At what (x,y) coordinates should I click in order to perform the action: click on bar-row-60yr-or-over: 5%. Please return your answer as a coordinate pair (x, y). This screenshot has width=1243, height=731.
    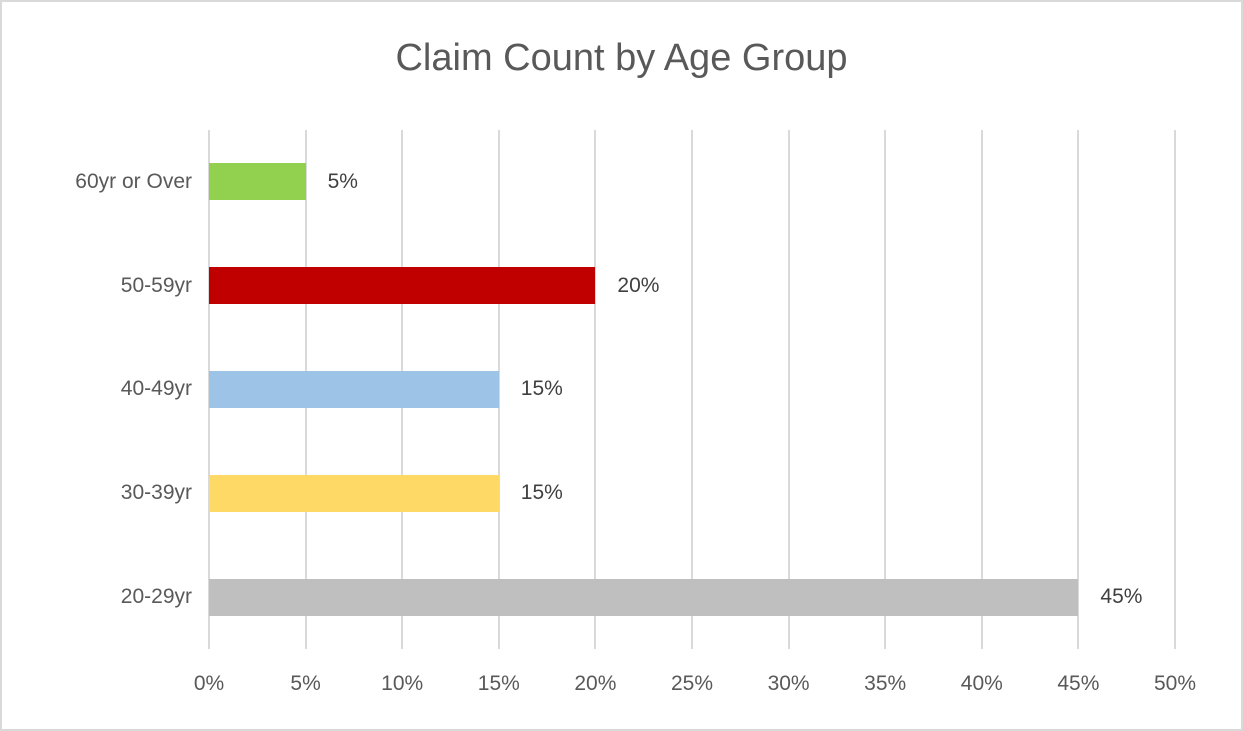
    Looking at the image, I should click on (692, 182).